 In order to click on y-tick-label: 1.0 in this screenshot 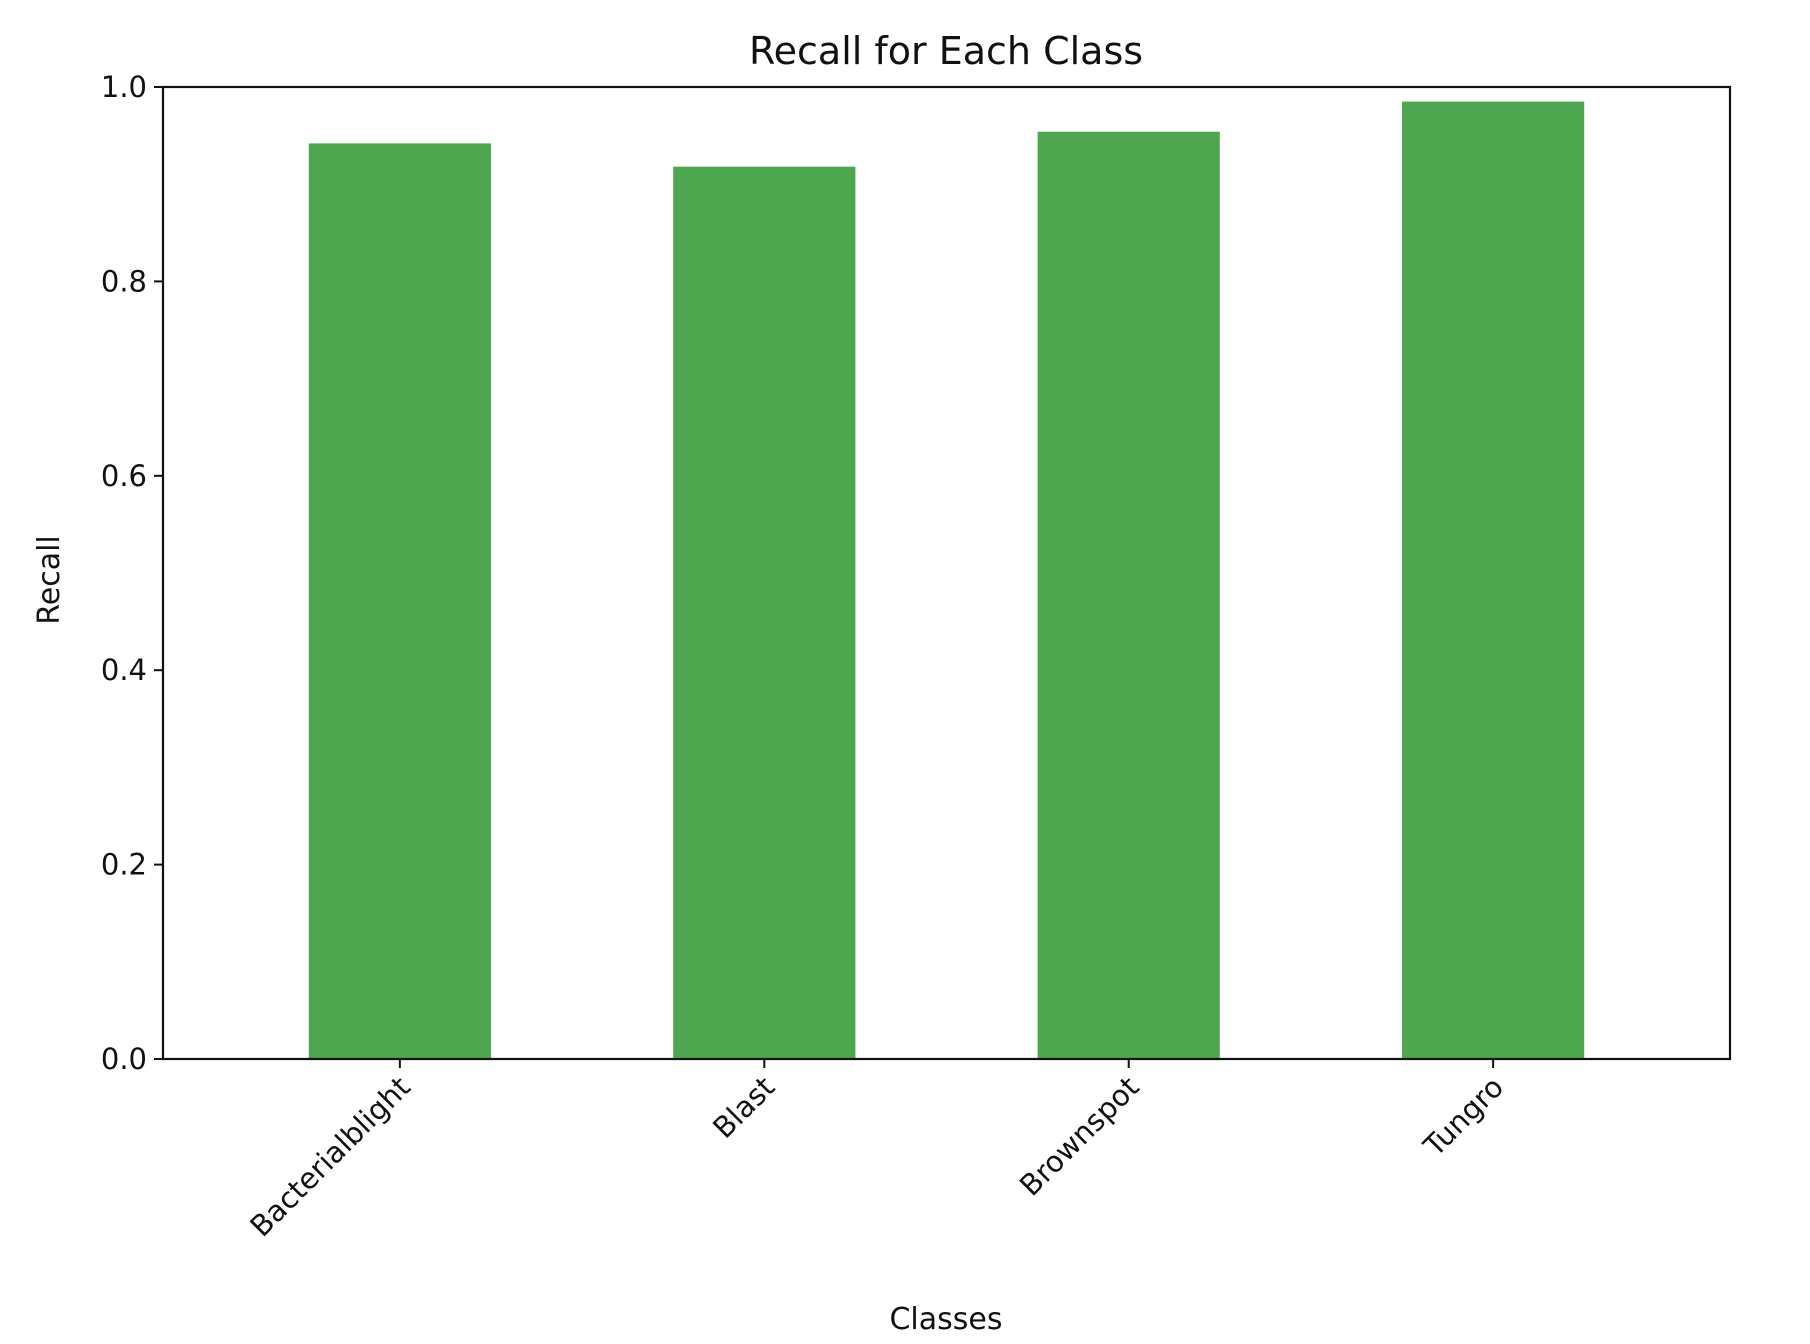, I will do `click(124, 87)`.